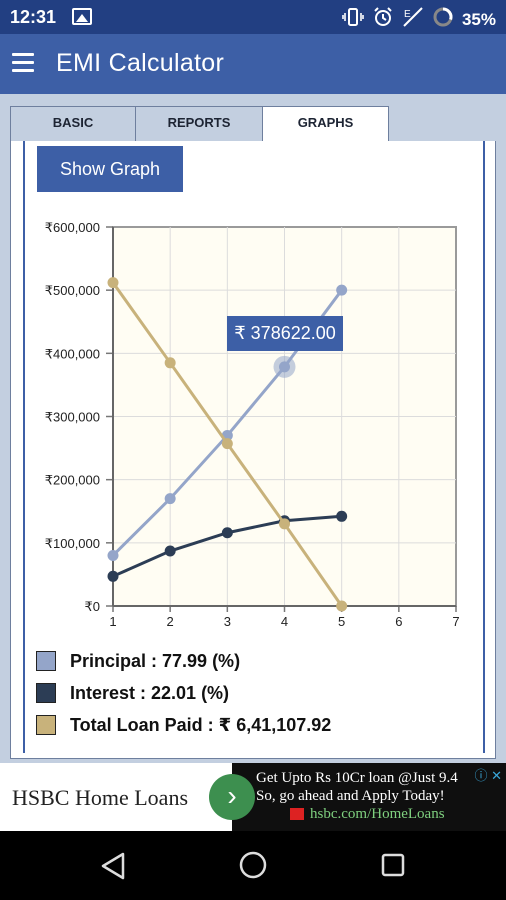  Describe the element at coordinates (23, 63) in the screenshot. I see `menu-icon` at that location.